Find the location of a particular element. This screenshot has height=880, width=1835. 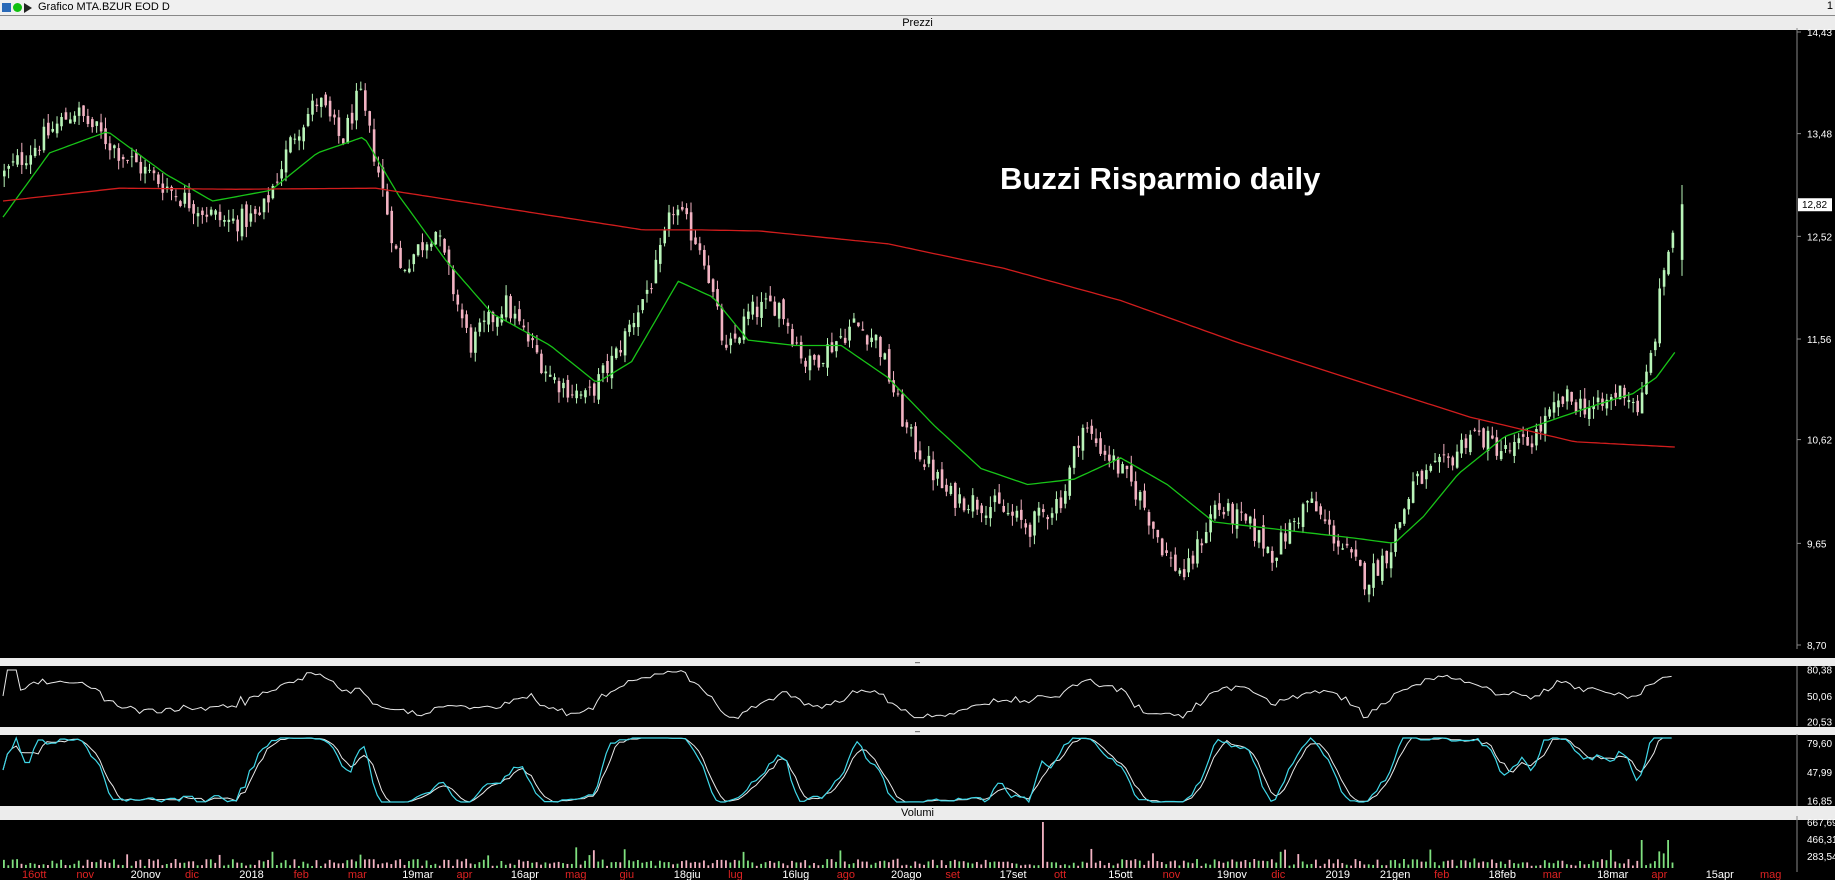

play-arrow-icon is located at coordinates (28, 8).